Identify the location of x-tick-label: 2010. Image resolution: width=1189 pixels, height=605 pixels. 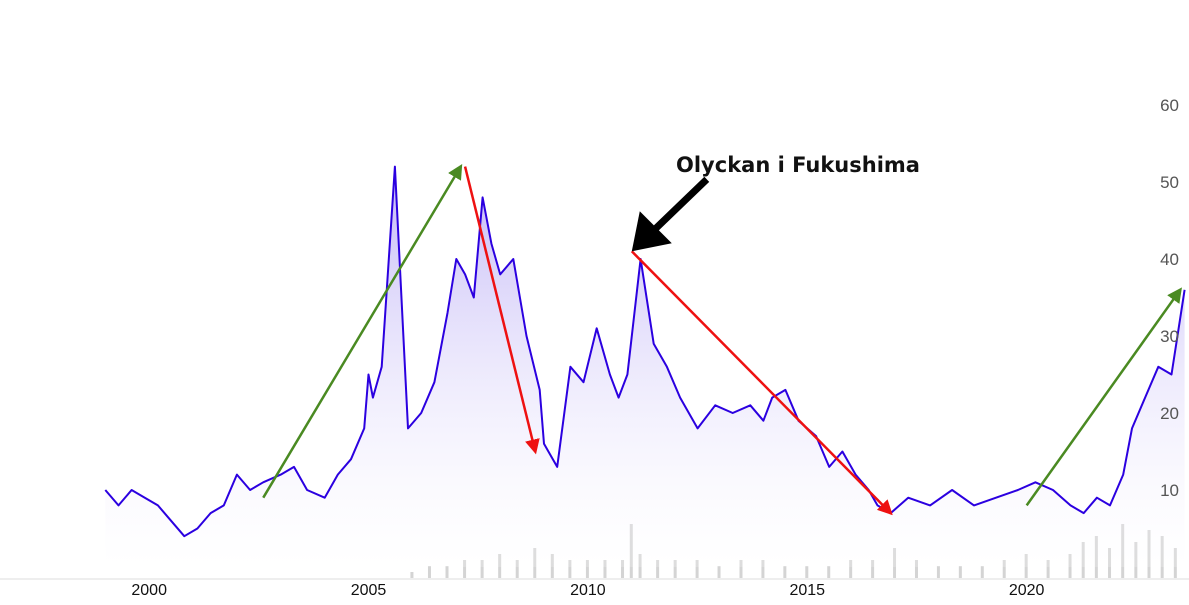
(588, 590).